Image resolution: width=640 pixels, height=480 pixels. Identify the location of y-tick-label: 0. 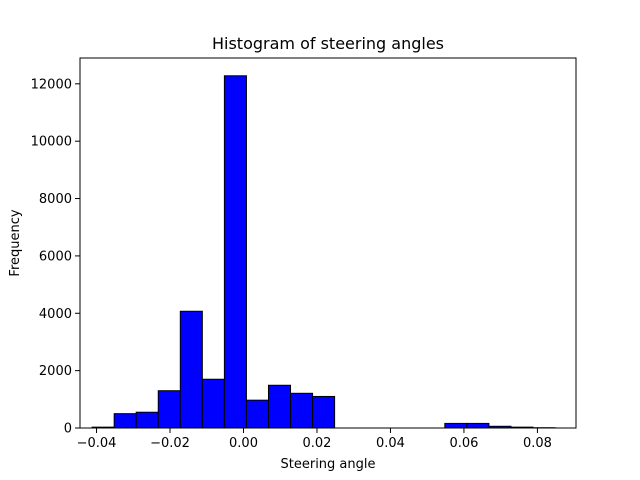
(68, 429).